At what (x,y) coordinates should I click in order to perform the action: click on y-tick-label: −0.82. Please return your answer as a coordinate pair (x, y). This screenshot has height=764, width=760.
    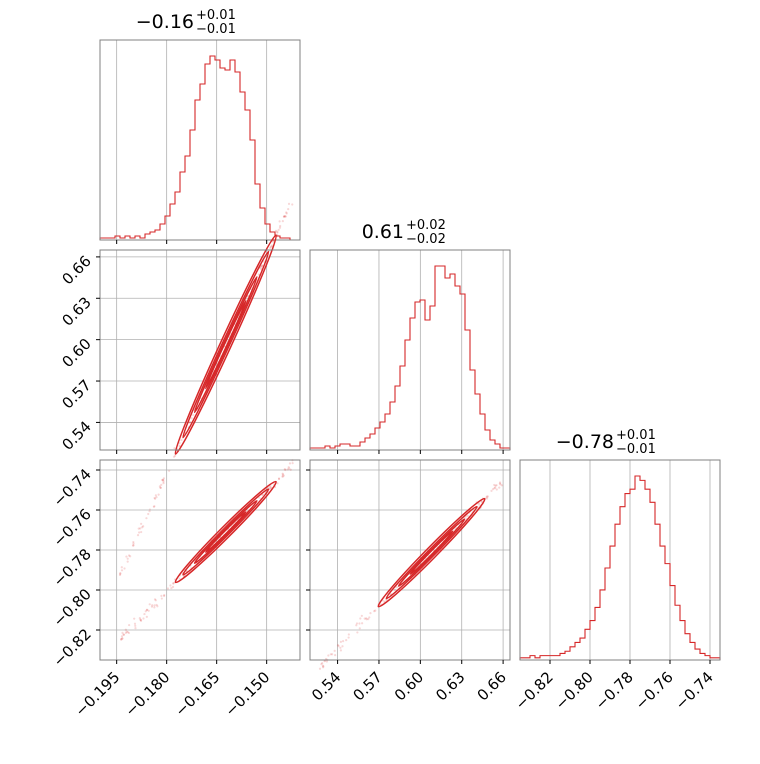
    Looking at the image, I should click on (72, 647).